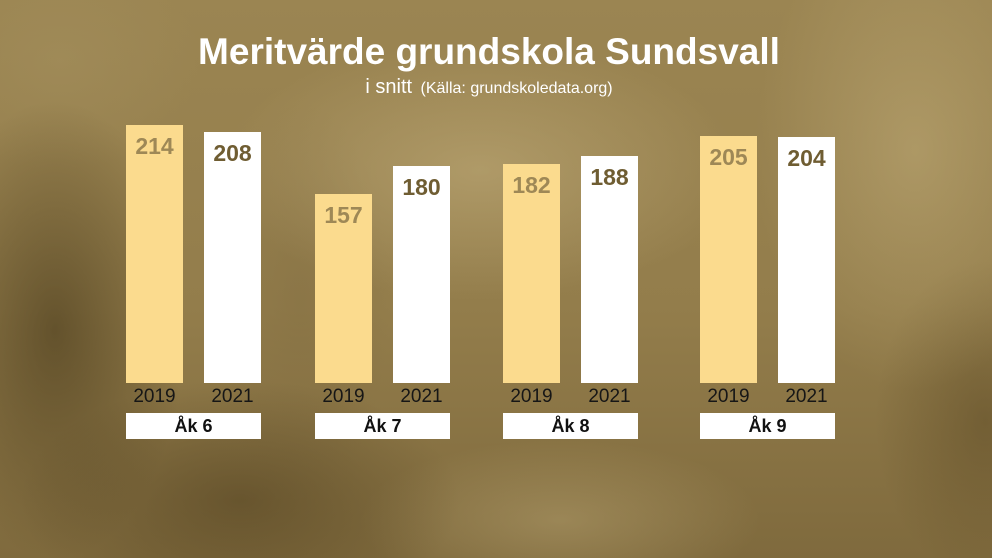 The image size is (992, 558). Describe the element at coordinates (343, 214) in the screenshot. I see `bar-value-label: 157` at that location.